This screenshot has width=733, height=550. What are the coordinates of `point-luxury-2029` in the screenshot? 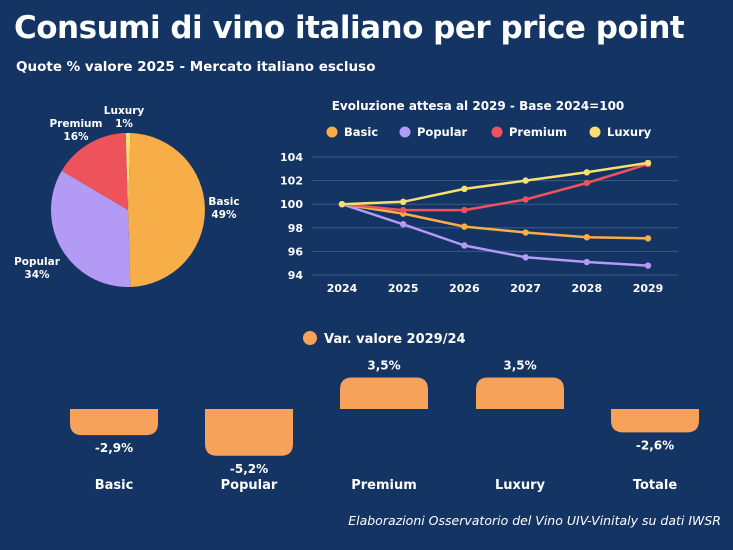 It's located at (648, 163).